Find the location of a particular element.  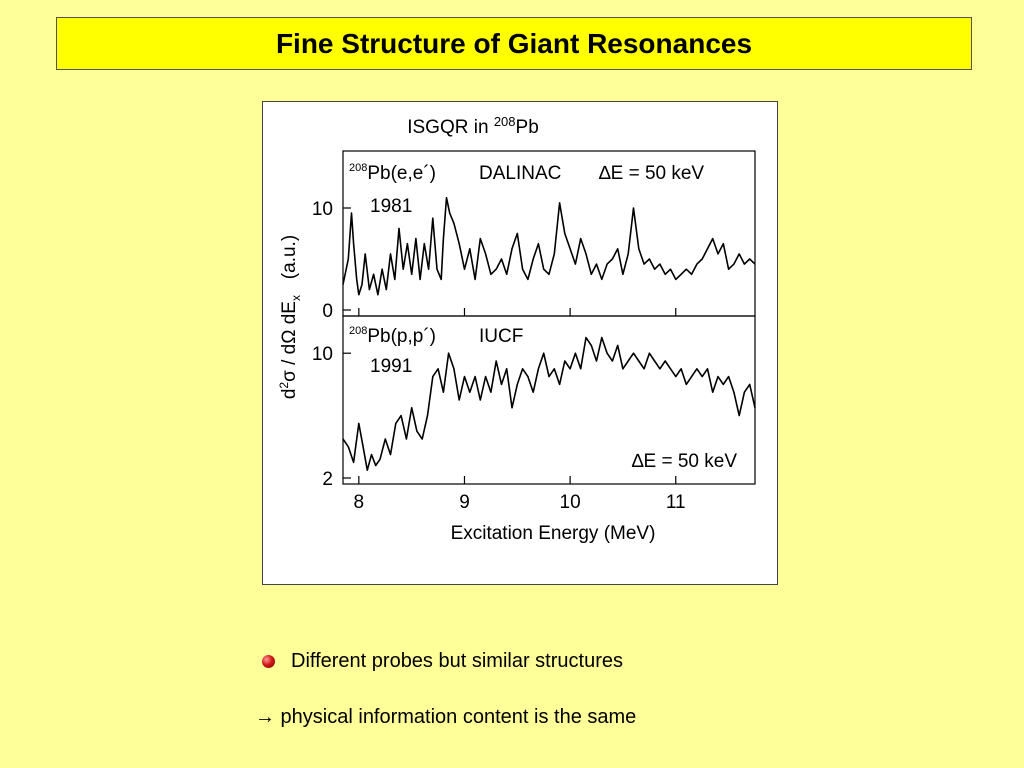

x-tick-label: 11 is located at coordinates (676, 502).